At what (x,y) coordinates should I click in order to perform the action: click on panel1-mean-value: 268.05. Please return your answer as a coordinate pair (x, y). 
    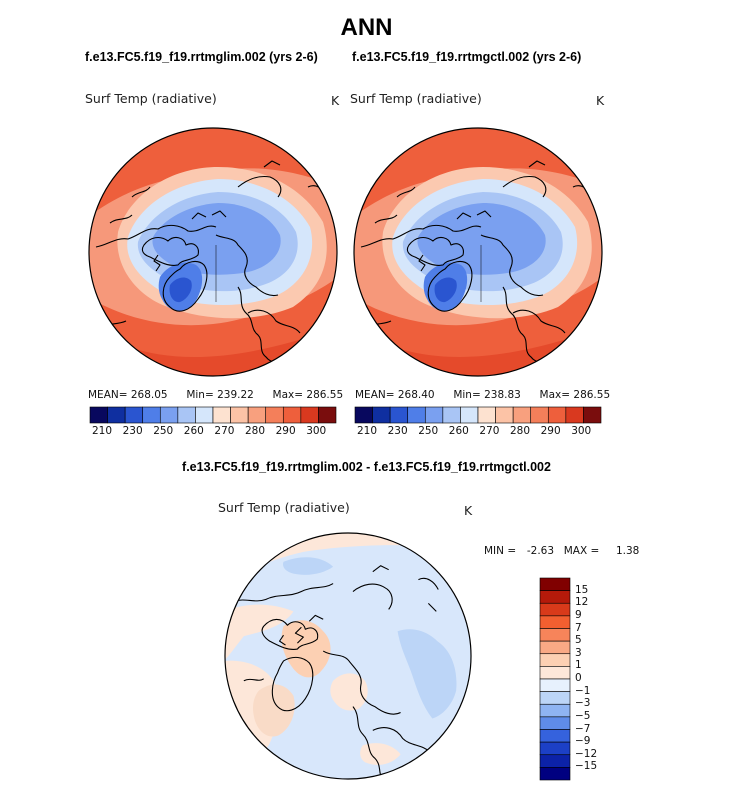
    Looking at the image, I should click on (149, 395).